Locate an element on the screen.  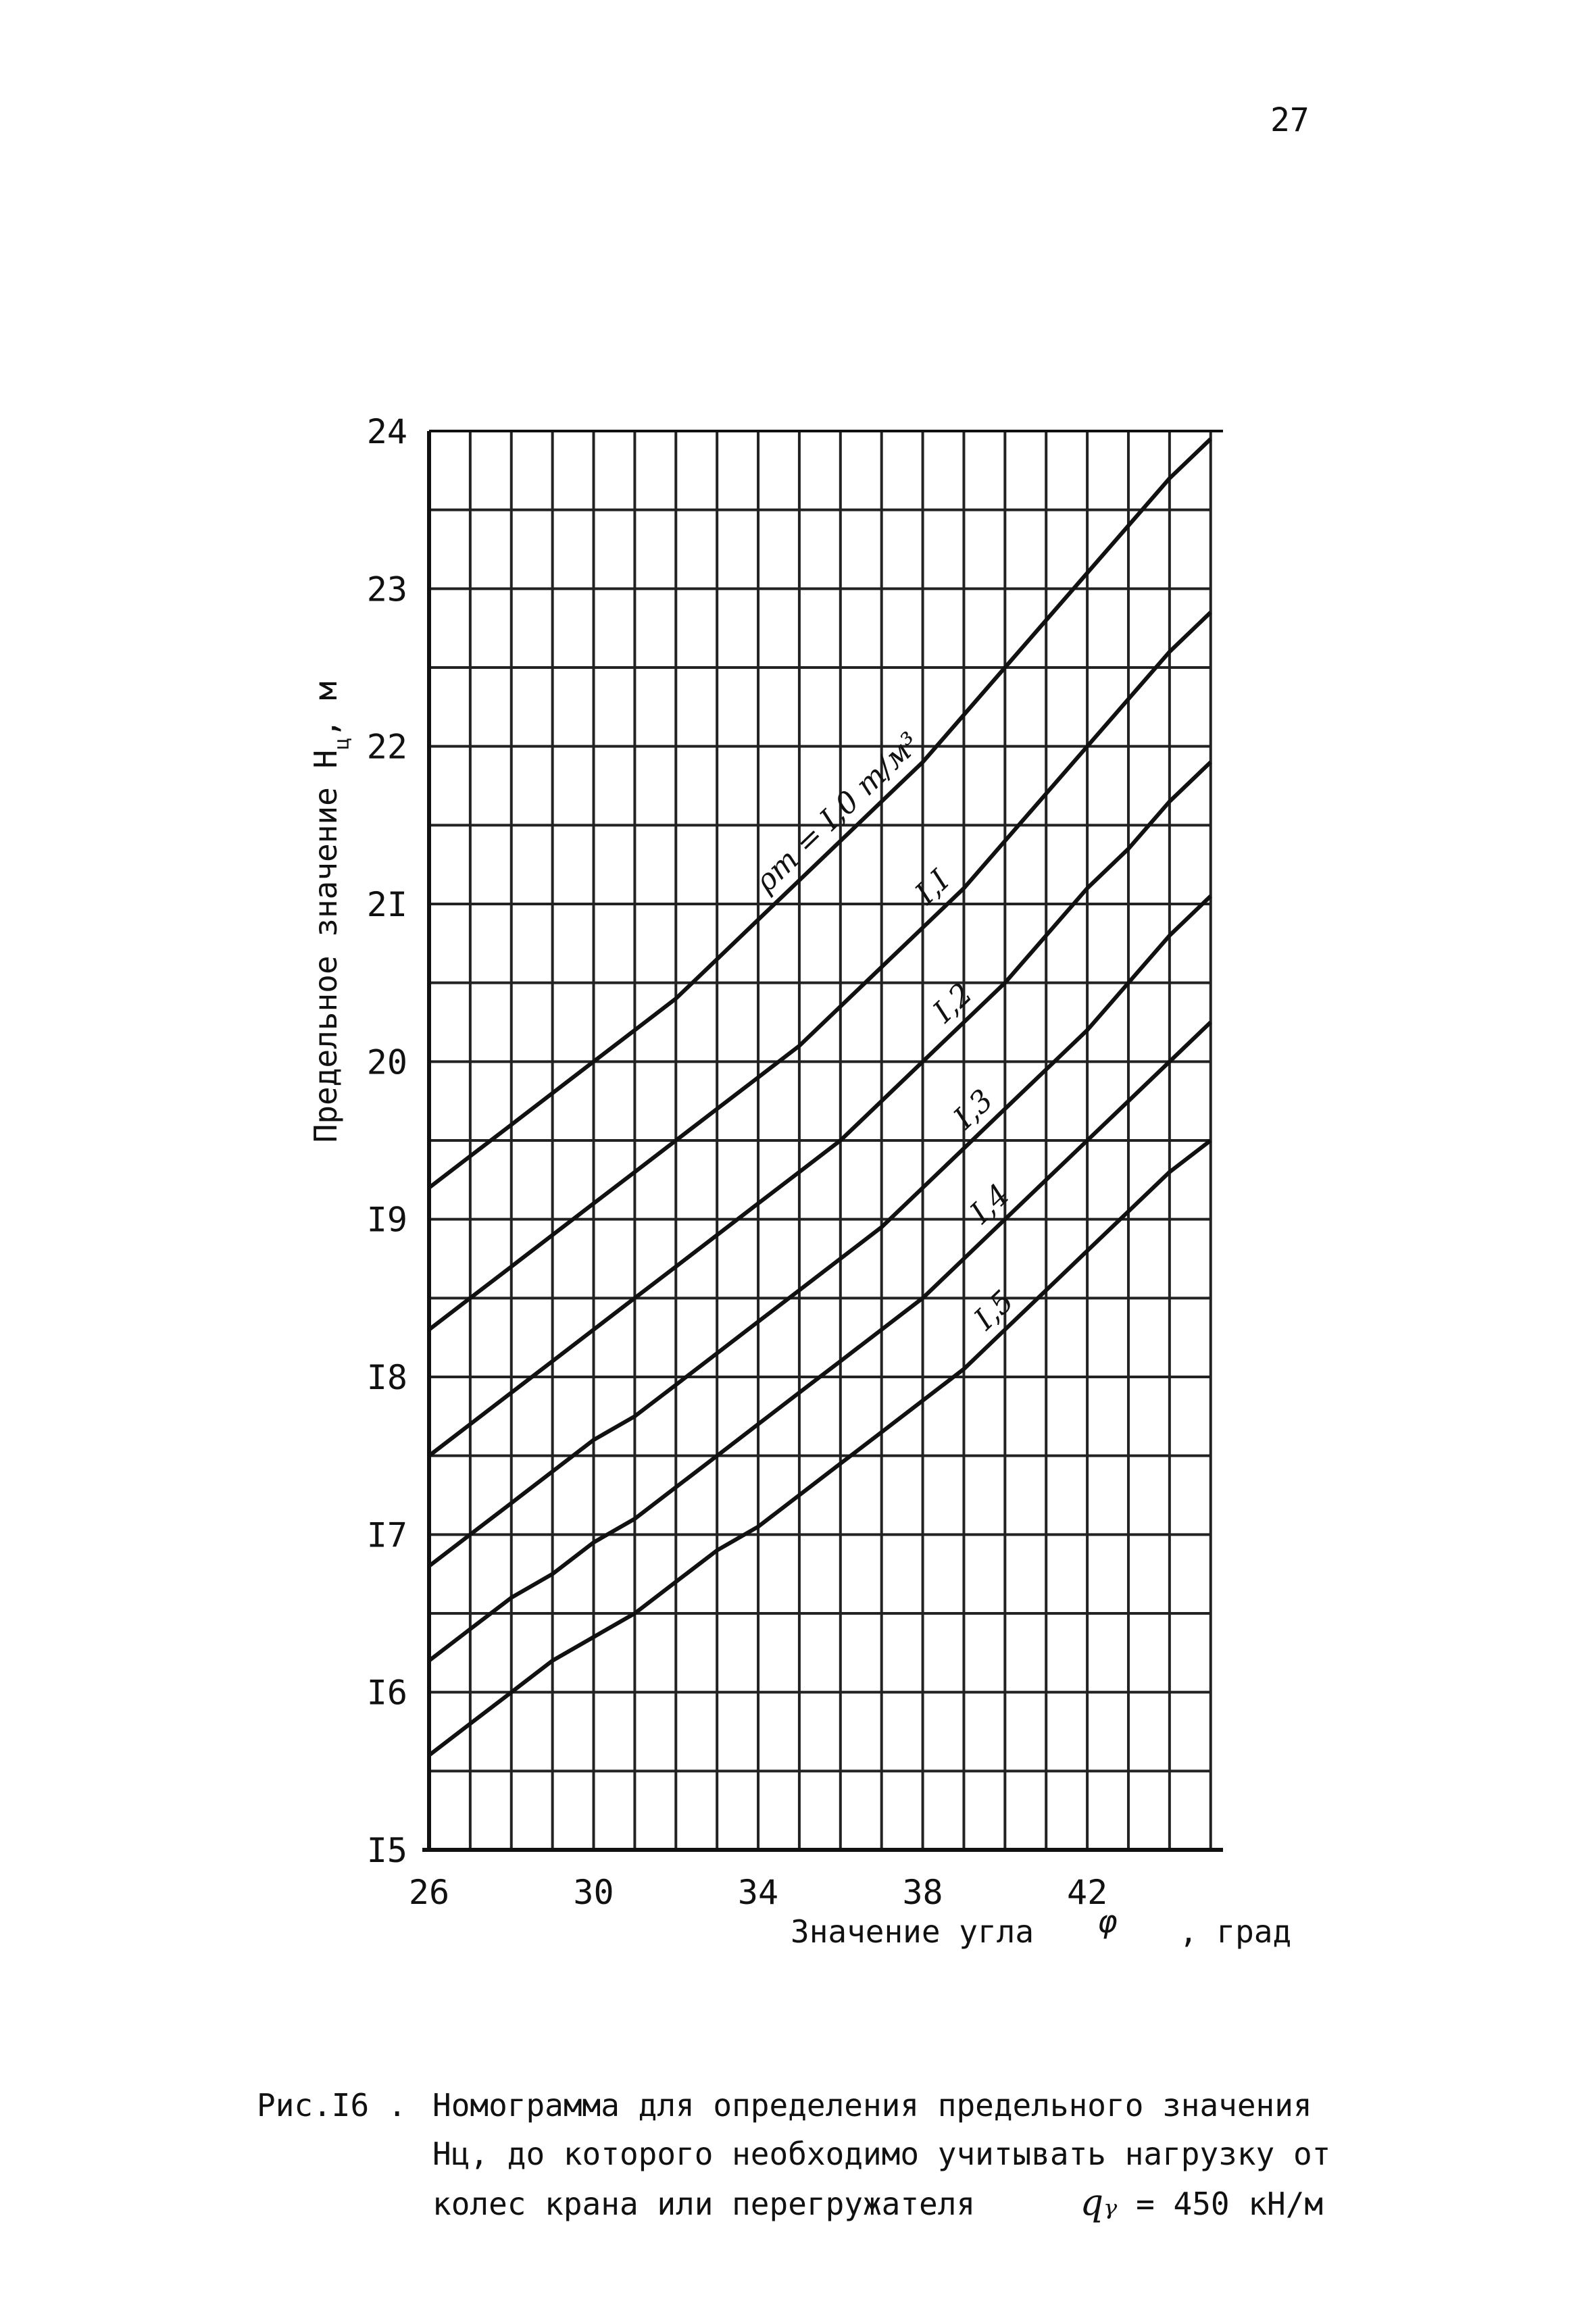
y-tick-label: 23 is located at coordinates (387, 590).